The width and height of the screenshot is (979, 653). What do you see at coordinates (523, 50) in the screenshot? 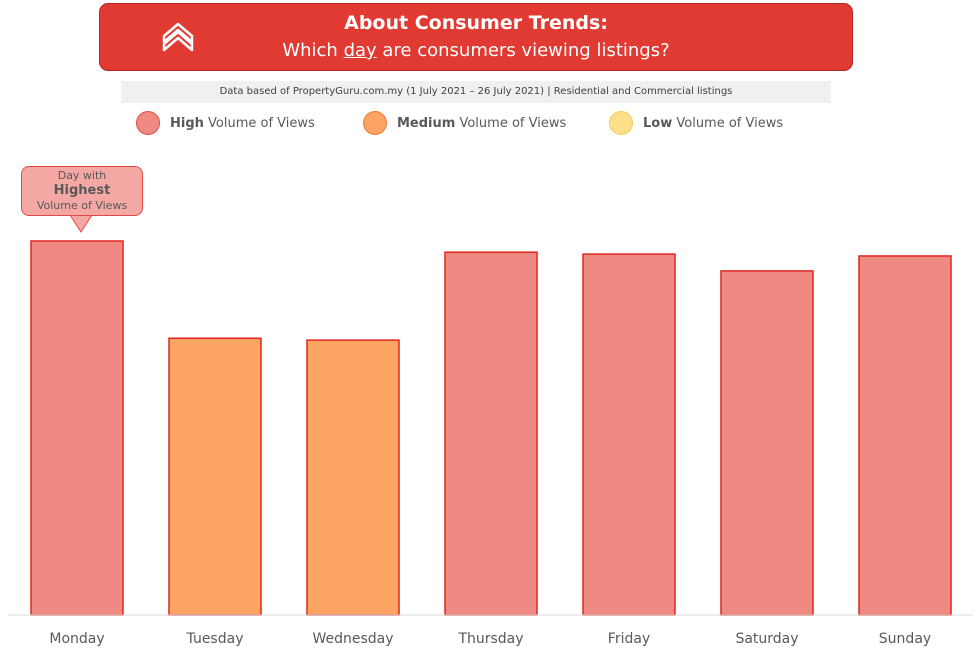
I see `subtitle-post: are consumers viewing listings?` at bounding box center [523, 50].